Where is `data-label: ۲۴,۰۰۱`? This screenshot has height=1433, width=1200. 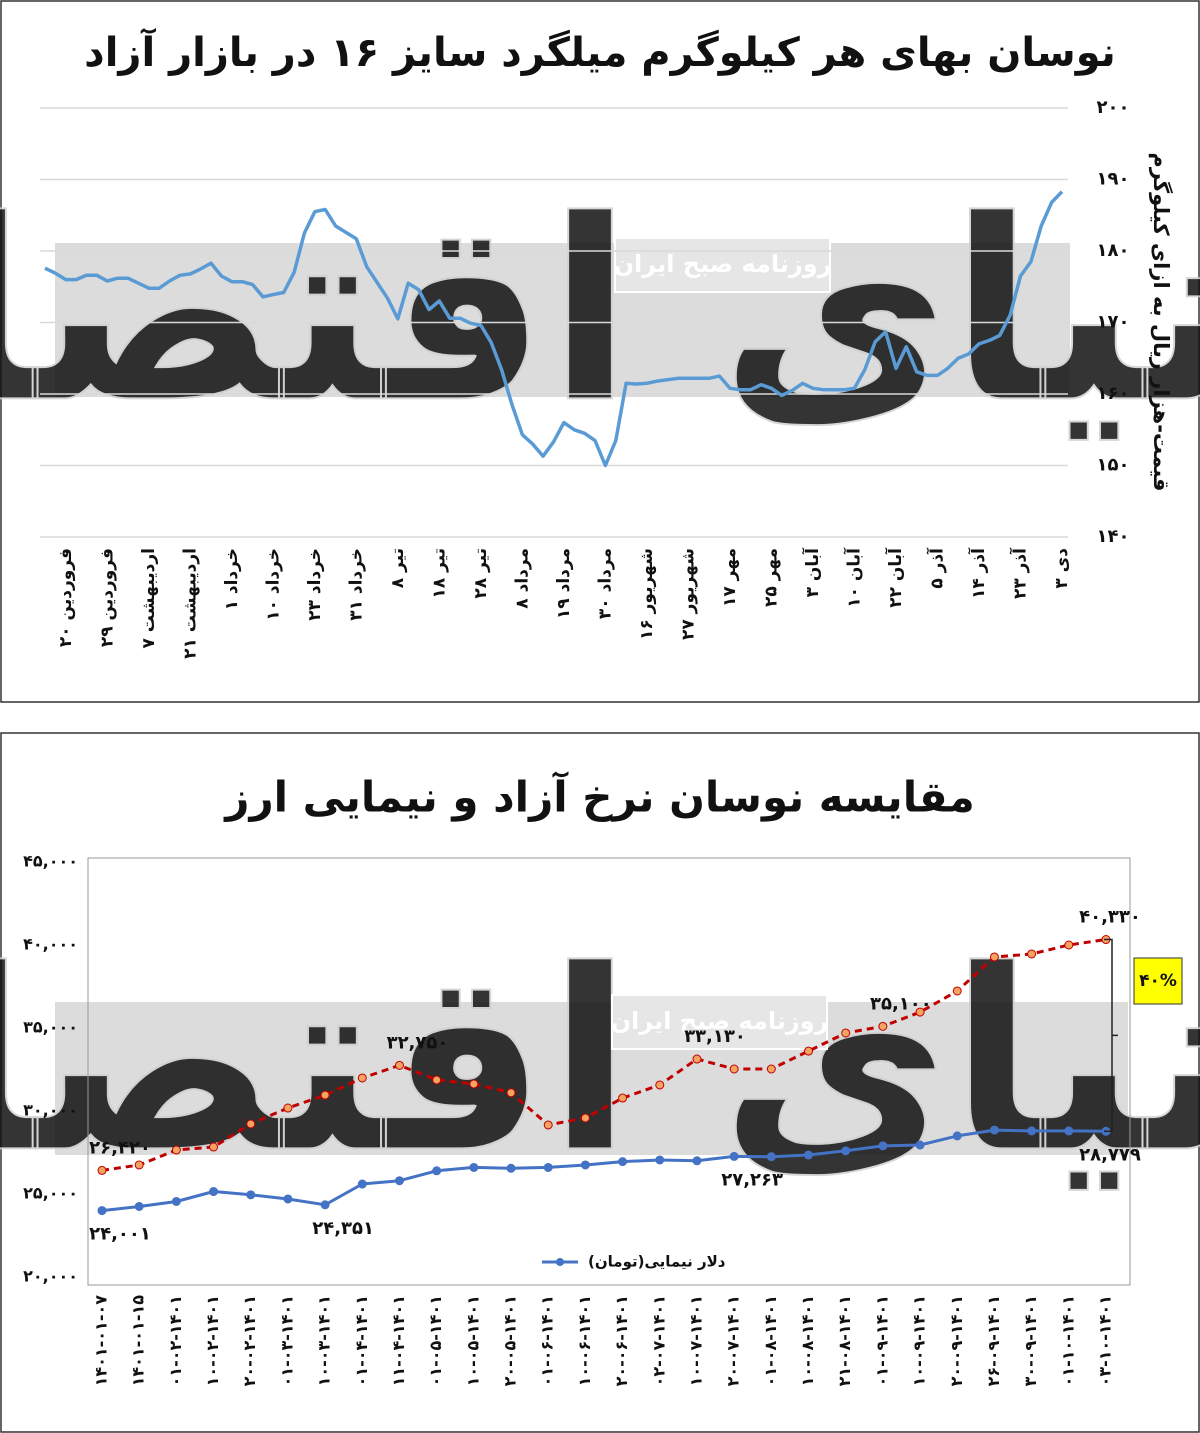 data-label: ۲۴,۰۰۱ is located at coordinates (120, 1234).